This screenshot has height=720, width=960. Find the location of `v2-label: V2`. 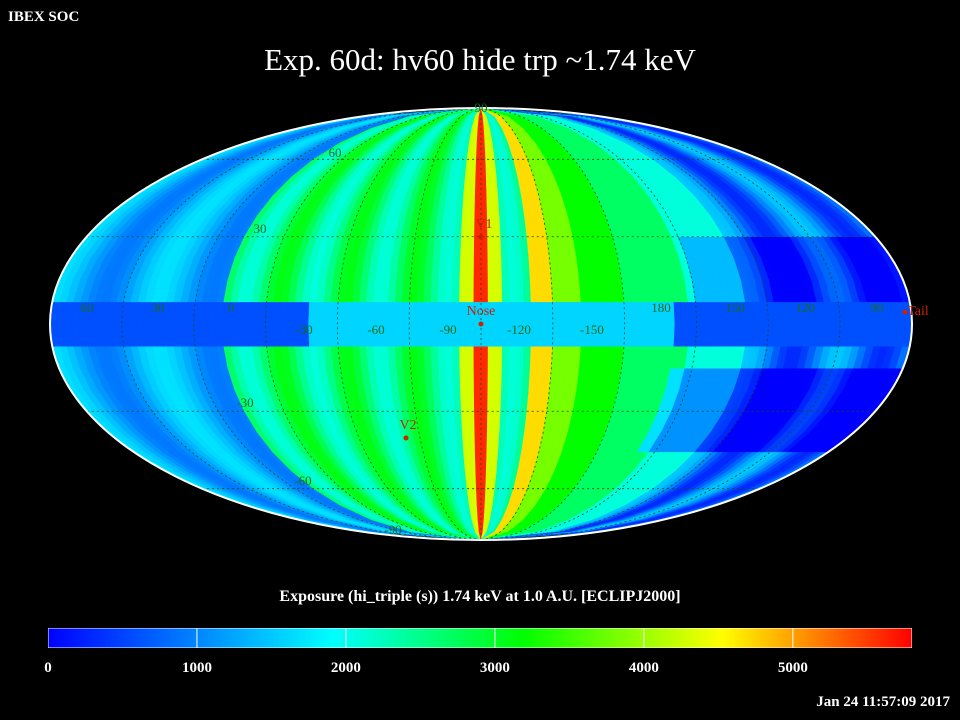

v2-label: V2 is located at coordinates (407, 425).